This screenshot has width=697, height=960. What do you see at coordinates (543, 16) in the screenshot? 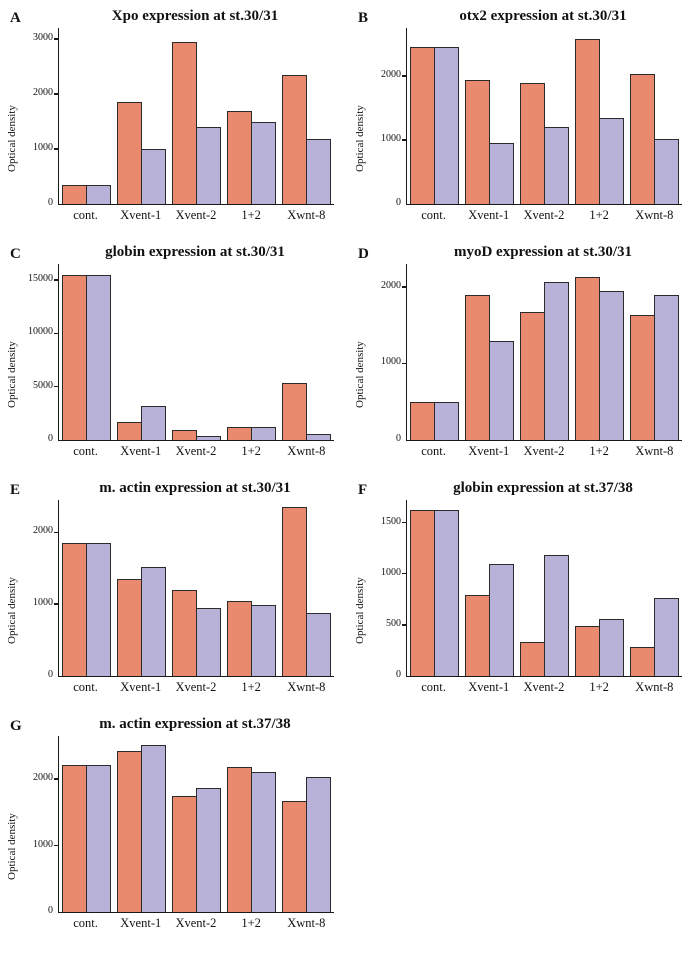
I see `chart-title: otx2 expression at st.30/31` at bounding box center [543, 16].